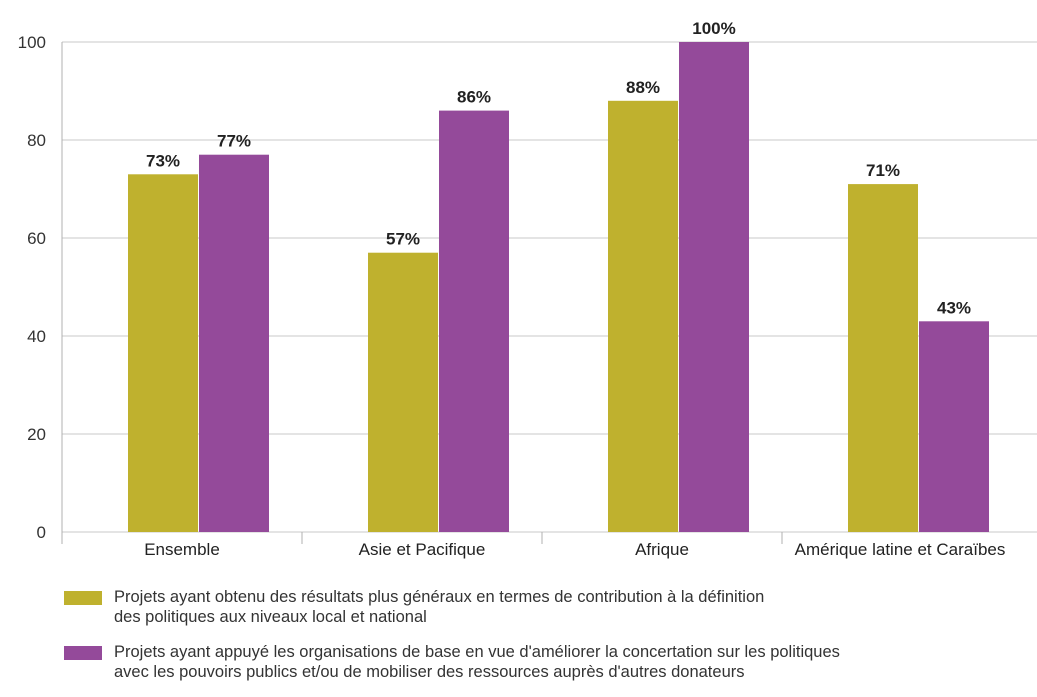 This screenshot has width=1037, height=697. What do you see at coordinates (36, 336) in the screenshot?
I see `y-tick-label-40: 40` at bounding box center [36, 336].